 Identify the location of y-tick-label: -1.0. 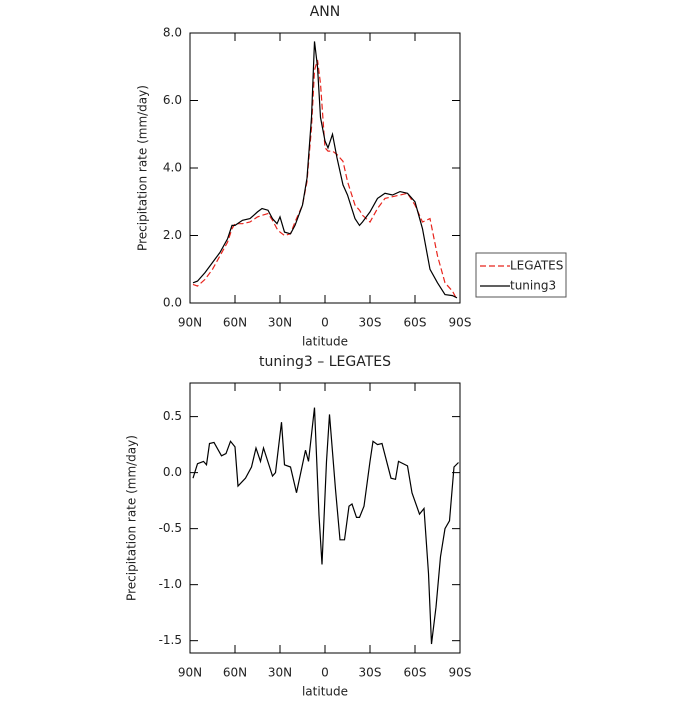
(170, 584).